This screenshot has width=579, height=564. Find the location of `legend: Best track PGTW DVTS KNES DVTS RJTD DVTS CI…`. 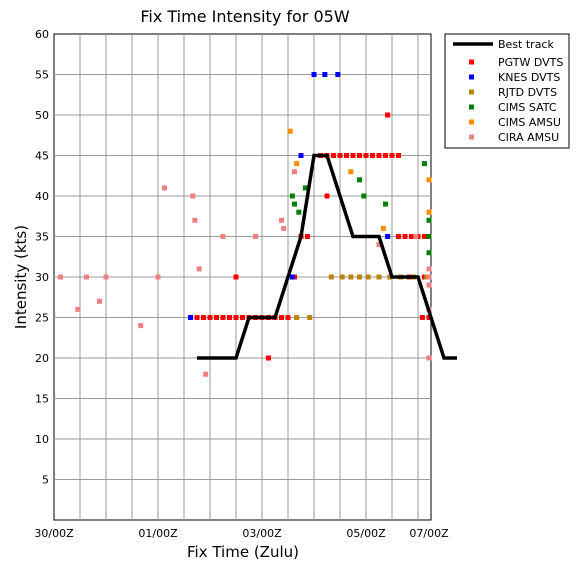

legend: Best track PGTW DVTS KNES DVTS RJTD DVTS CI… is located at coordinates (507, 91).